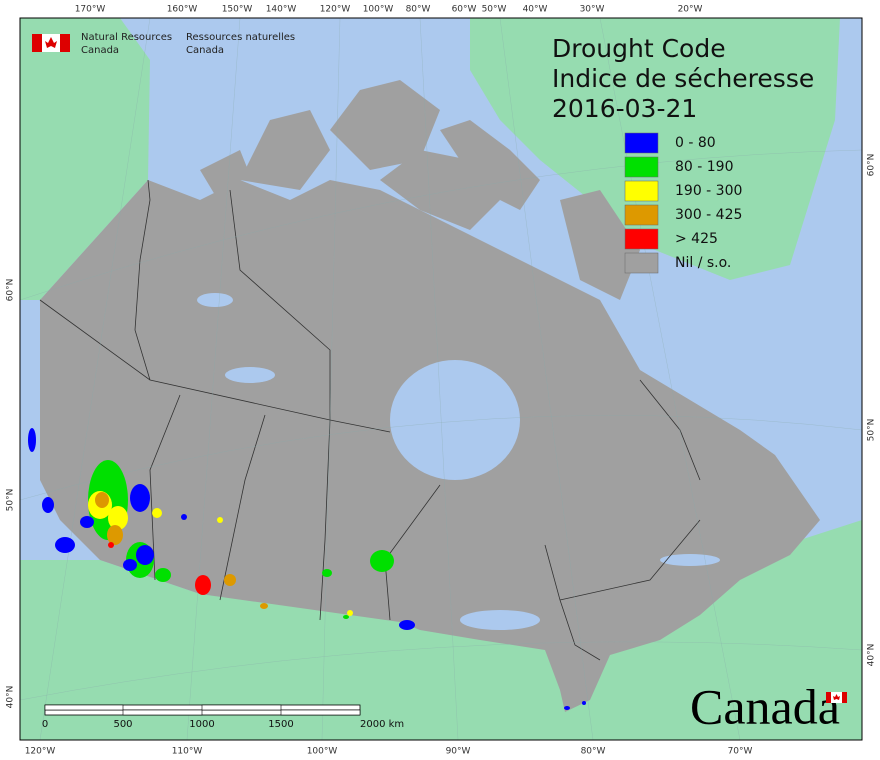 The height and width of the screenshot is (760, 880). I want to click on scale-label: 500, so click(122, 724).